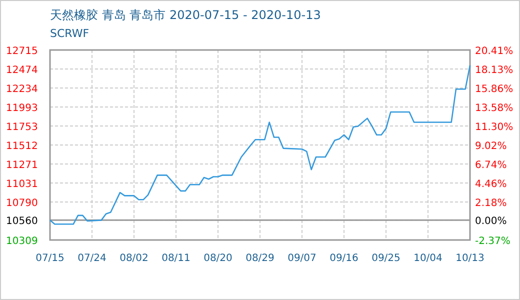  Describe the element at coordinates (386, 258) in the screenshot. I see `x-tick-label: 09/25` at that location.